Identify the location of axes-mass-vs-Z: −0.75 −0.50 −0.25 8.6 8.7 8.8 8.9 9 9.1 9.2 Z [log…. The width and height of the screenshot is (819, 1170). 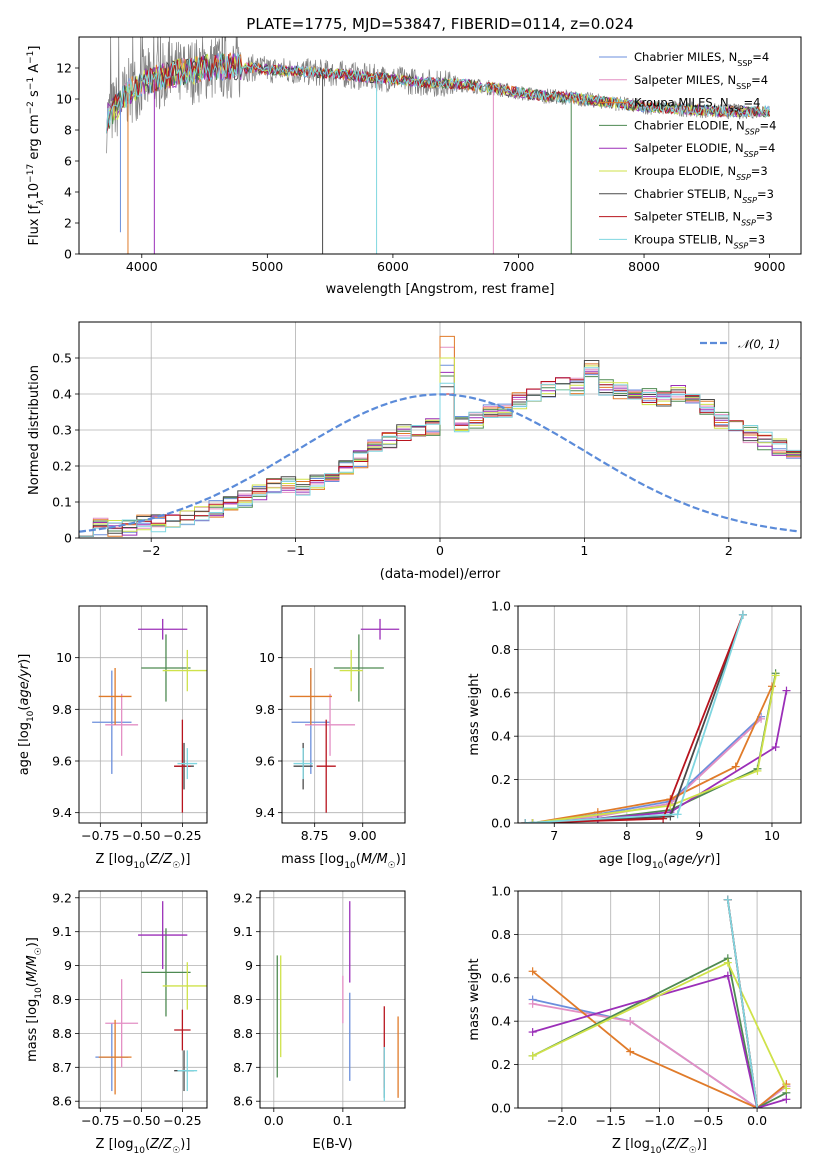
(116, 1023).